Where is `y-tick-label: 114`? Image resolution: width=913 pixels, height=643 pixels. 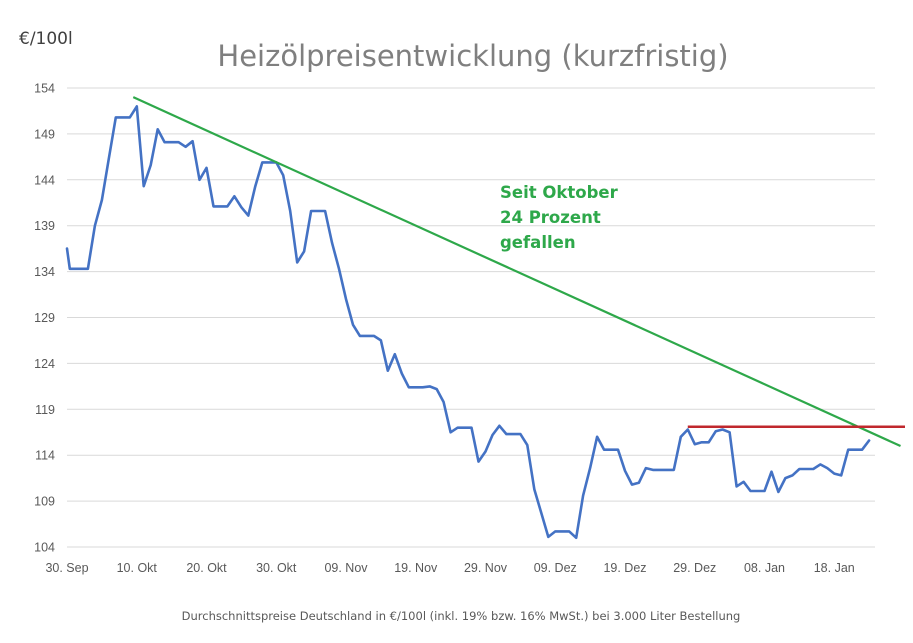
y-tick-label: 114 is located at coordinates (45, 456).